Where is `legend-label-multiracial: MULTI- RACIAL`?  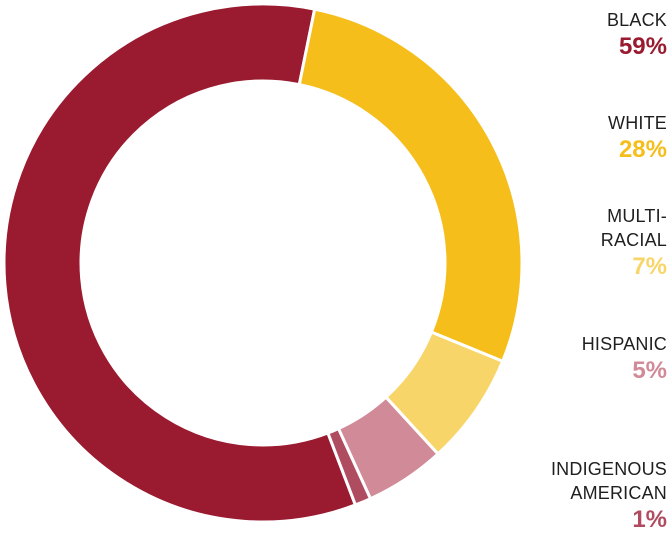 legend-label-multiracial: MULTI- RACIAL is located at coordinates (633, 228).